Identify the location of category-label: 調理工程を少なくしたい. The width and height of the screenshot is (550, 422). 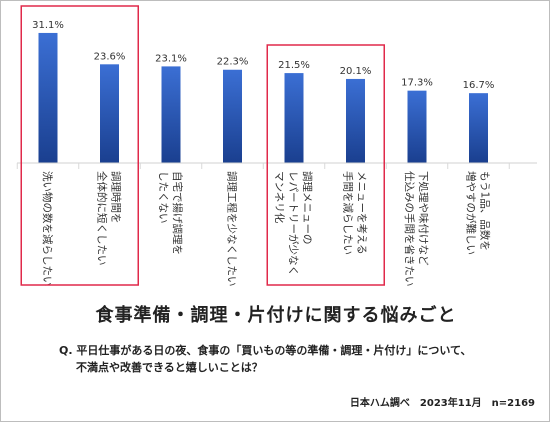
(232, 229).